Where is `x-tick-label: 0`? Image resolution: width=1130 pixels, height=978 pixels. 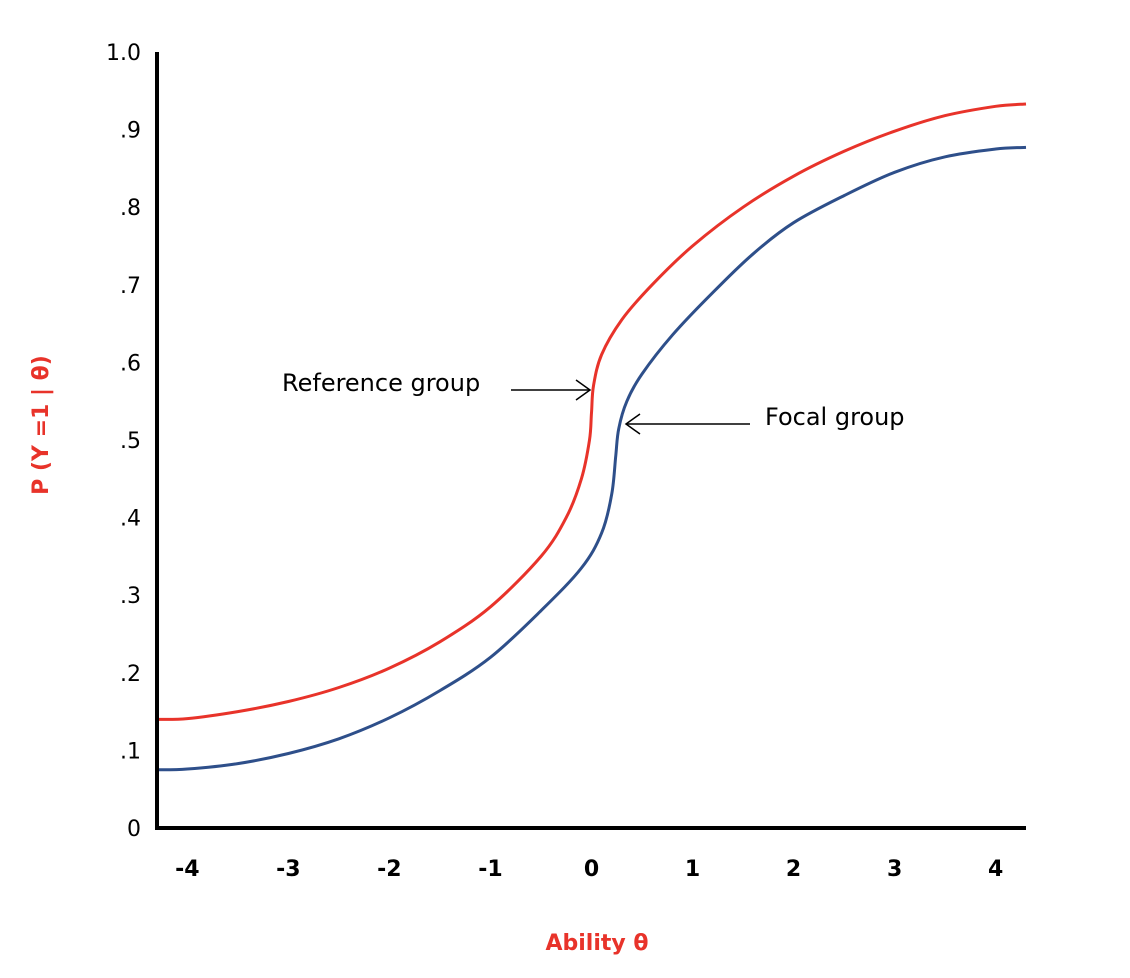
x-tick-label: 0 is located at coordinates (591, 869).